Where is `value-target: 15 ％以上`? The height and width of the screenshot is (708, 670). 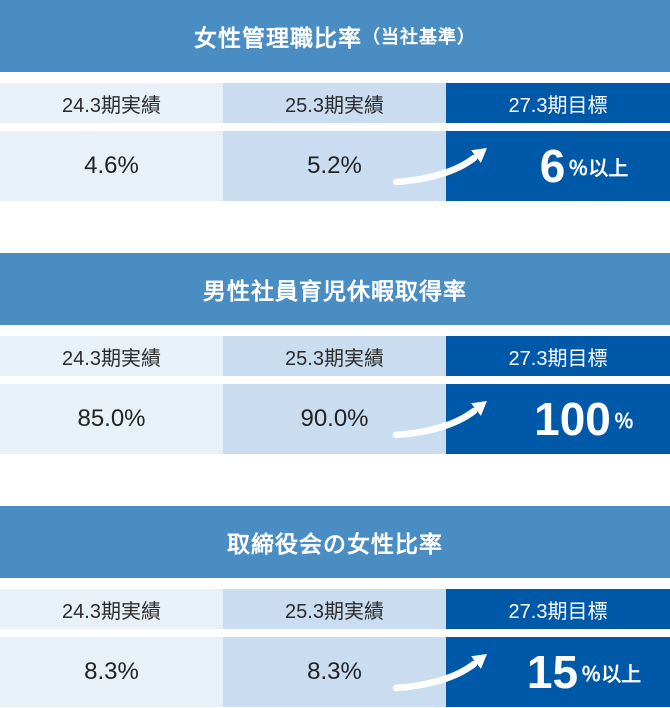
value-target: 15 ％以上 is located at coordinates (558, 672).